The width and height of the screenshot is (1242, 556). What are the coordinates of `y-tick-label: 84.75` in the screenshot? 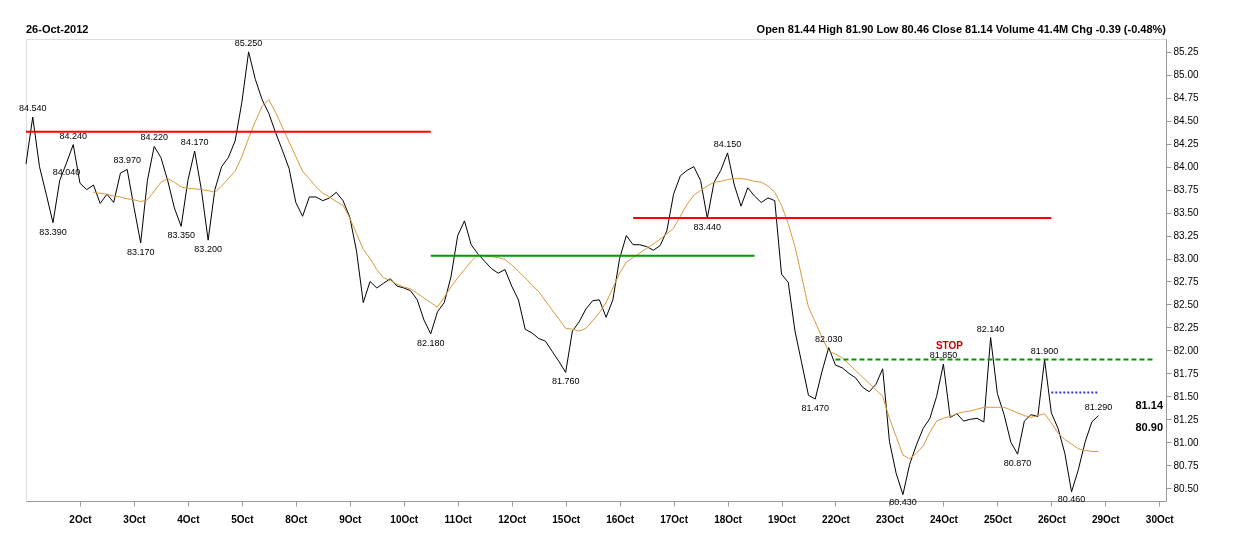 It's located at (1186, 98).